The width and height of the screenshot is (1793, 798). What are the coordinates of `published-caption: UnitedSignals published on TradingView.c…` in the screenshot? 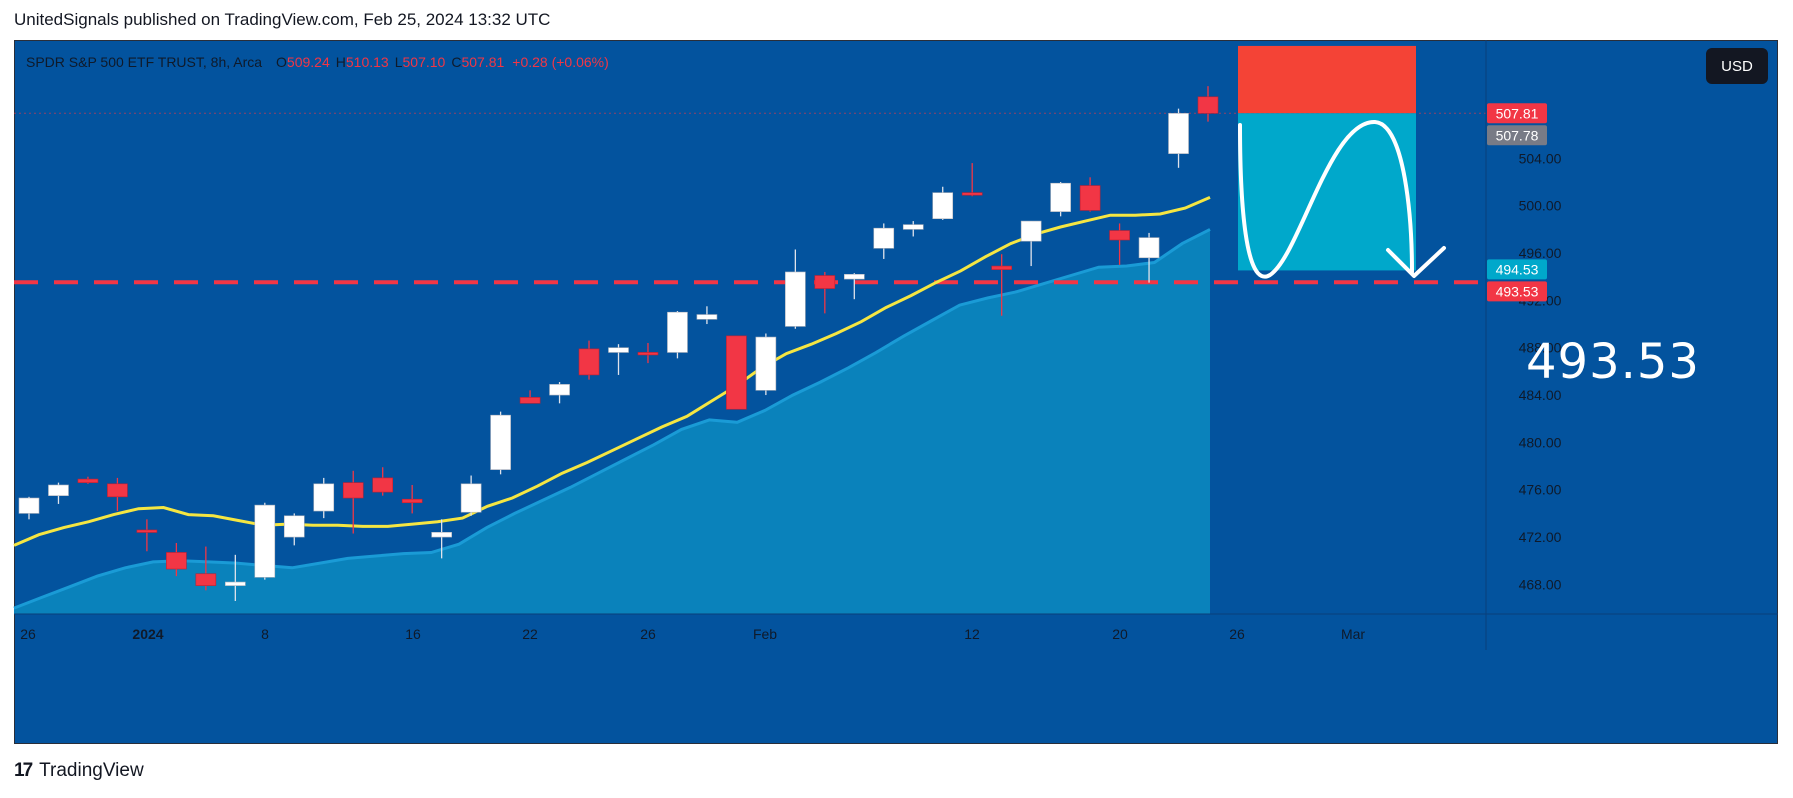 It's located at (282, 19).